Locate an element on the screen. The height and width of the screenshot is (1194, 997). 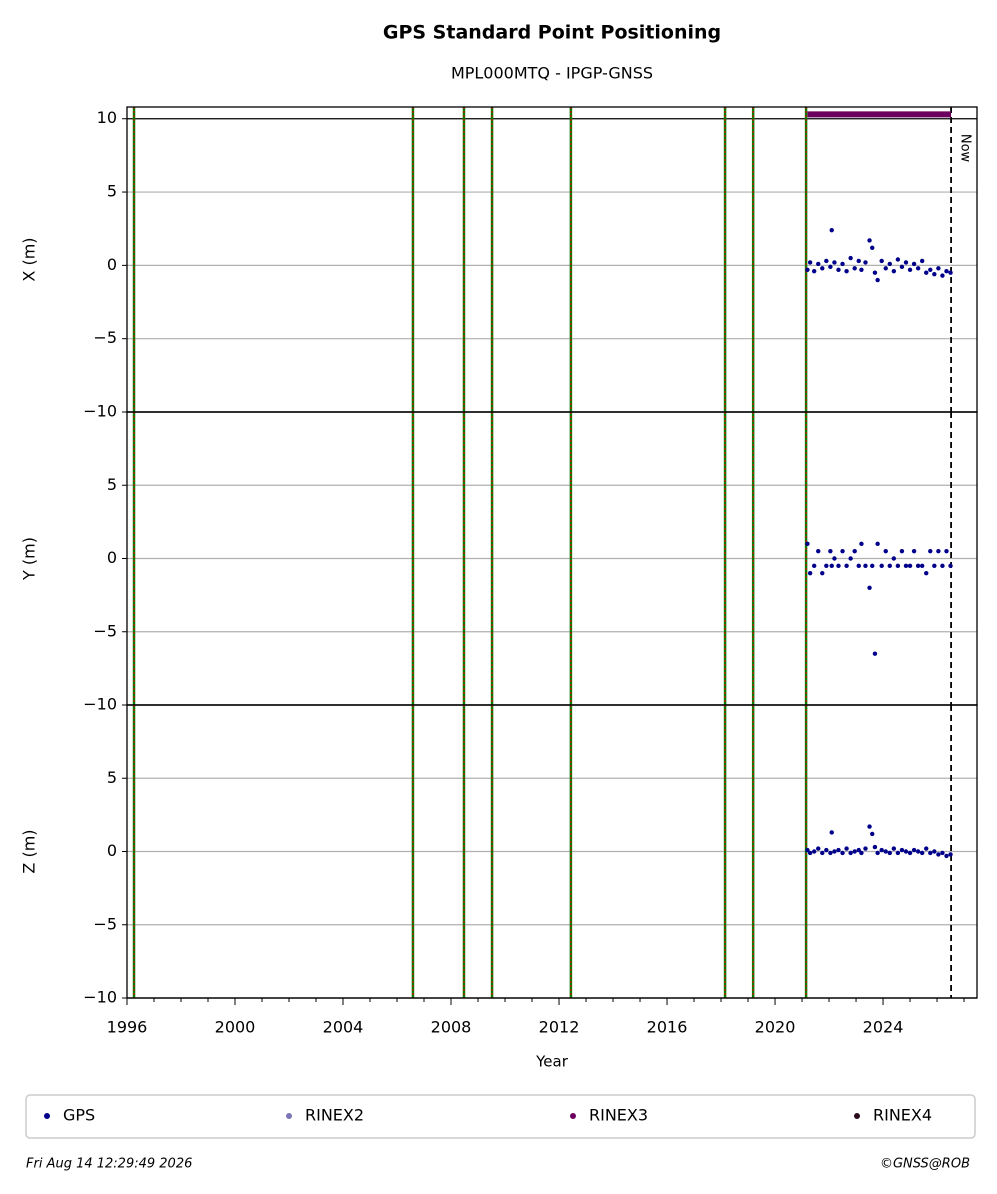
now-label: Now is located at coordinates (965, 148).